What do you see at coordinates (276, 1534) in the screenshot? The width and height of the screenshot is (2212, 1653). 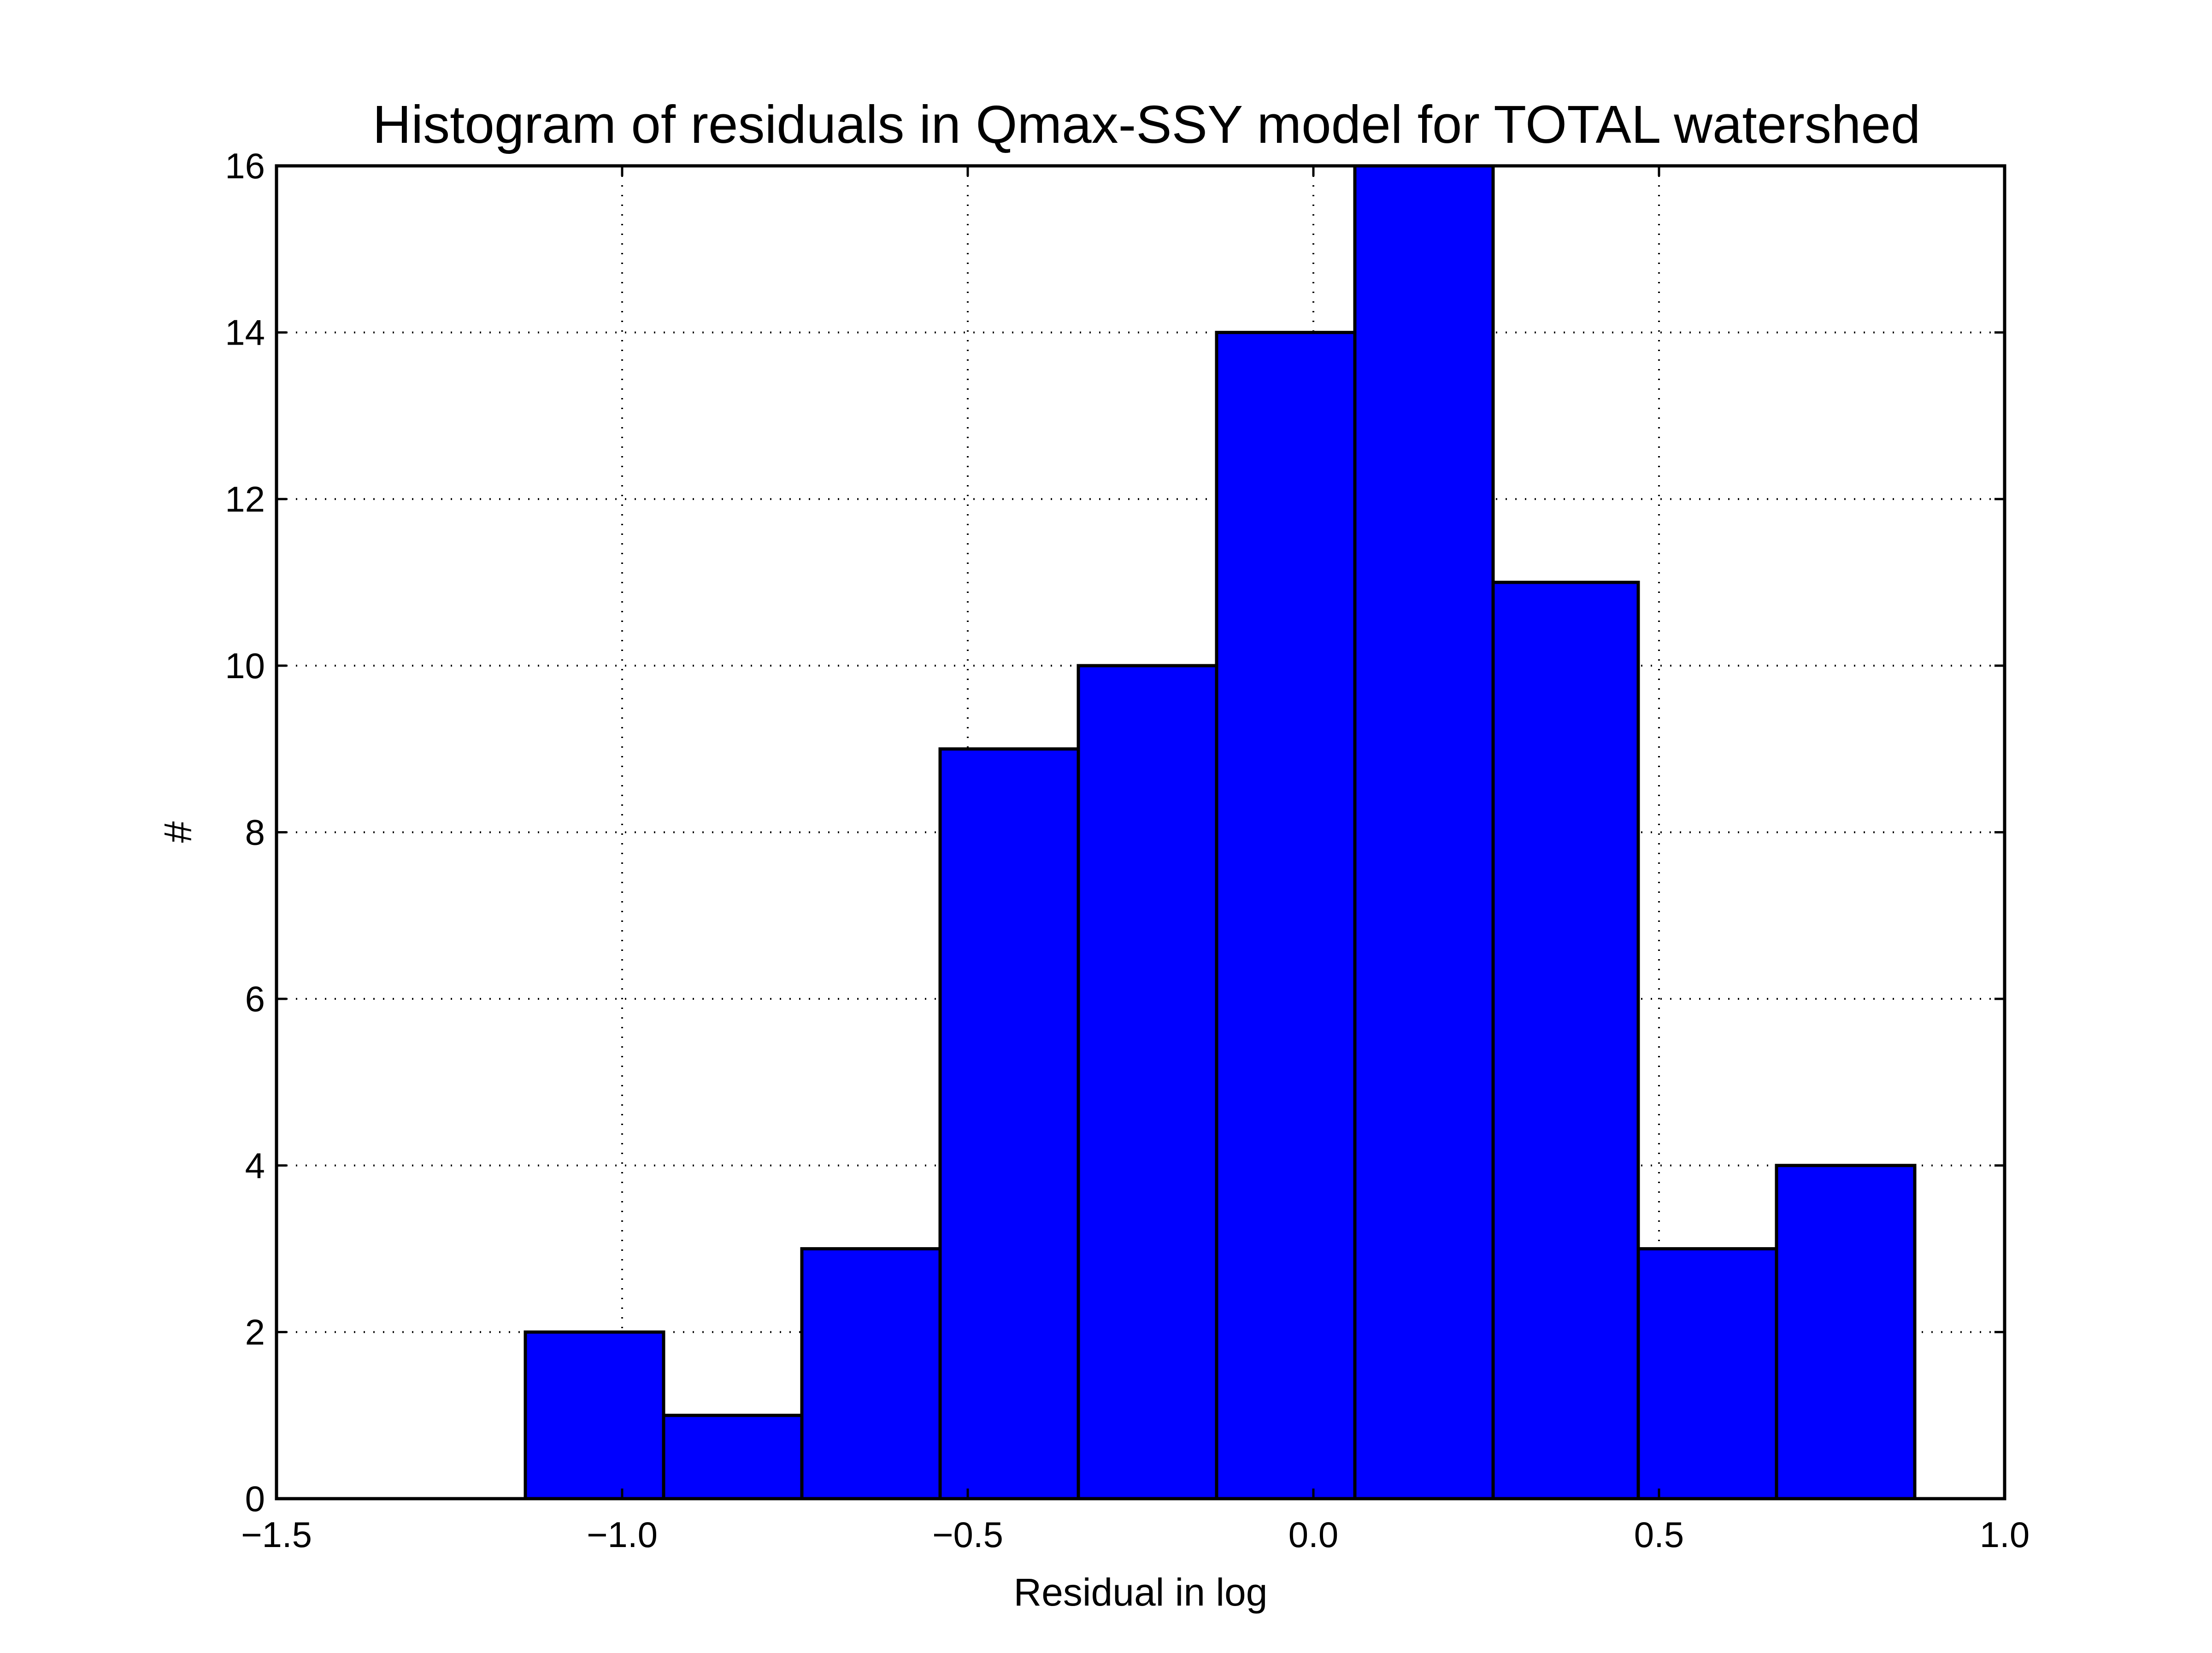 I see `x-tick-label: −1.5` at bounding box center [276, 1534].